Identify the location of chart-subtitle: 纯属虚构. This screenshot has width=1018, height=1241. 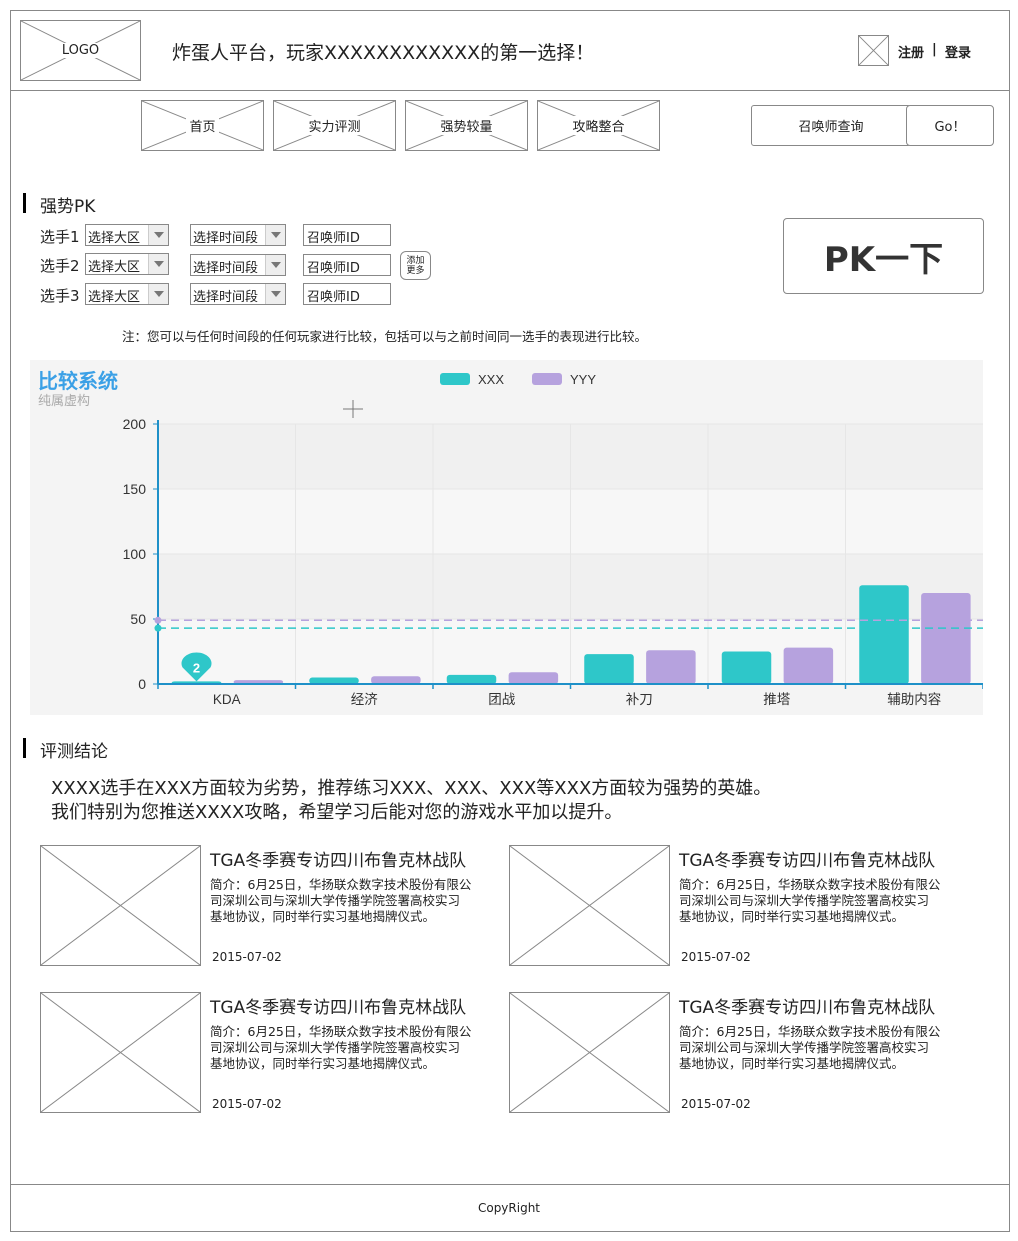
(64, 400).